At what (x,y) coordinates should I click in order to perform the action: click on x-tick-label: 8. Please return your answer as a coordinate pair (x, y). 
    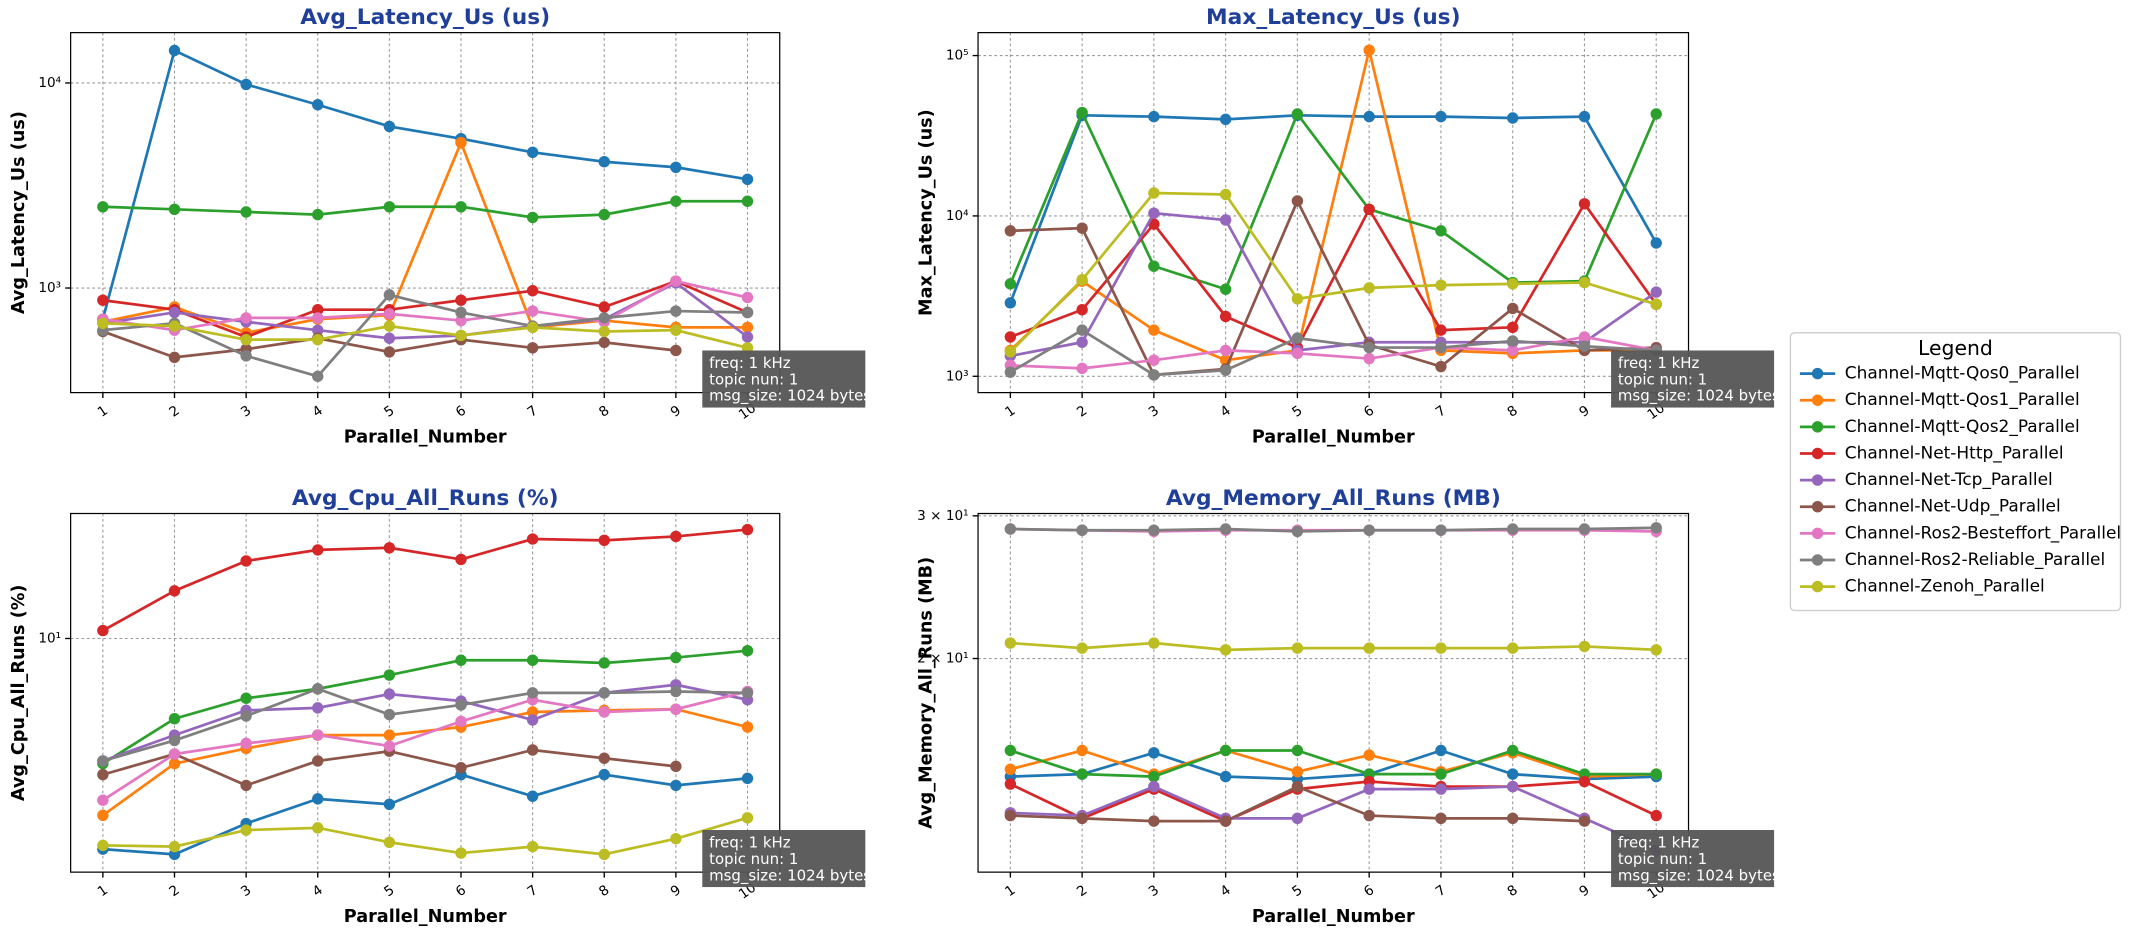
    Looking at the image, I should click on (604, 891).